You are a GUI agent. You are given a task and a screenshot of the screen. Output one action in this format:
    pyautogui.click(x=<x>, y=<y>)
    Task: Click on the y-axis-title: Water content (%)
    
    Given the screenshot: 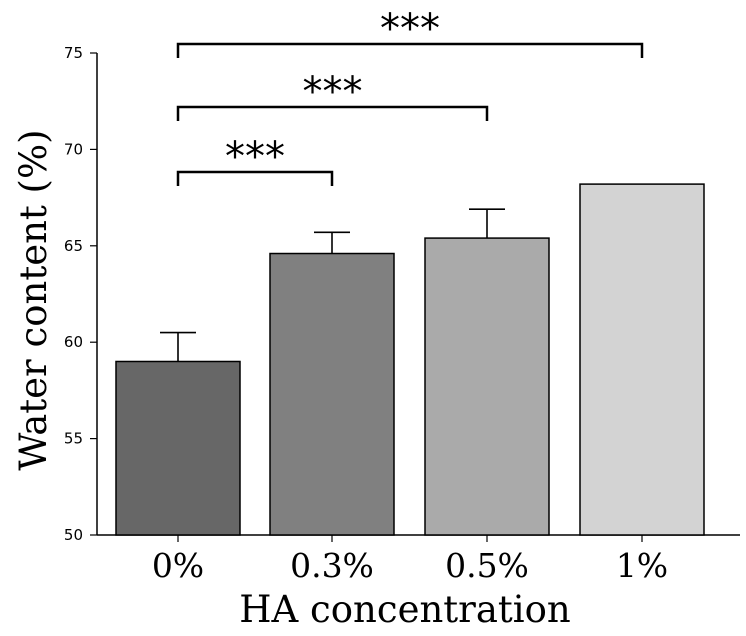 What is the action you would take?
    pyautogui.click(x=33, y=299)
    